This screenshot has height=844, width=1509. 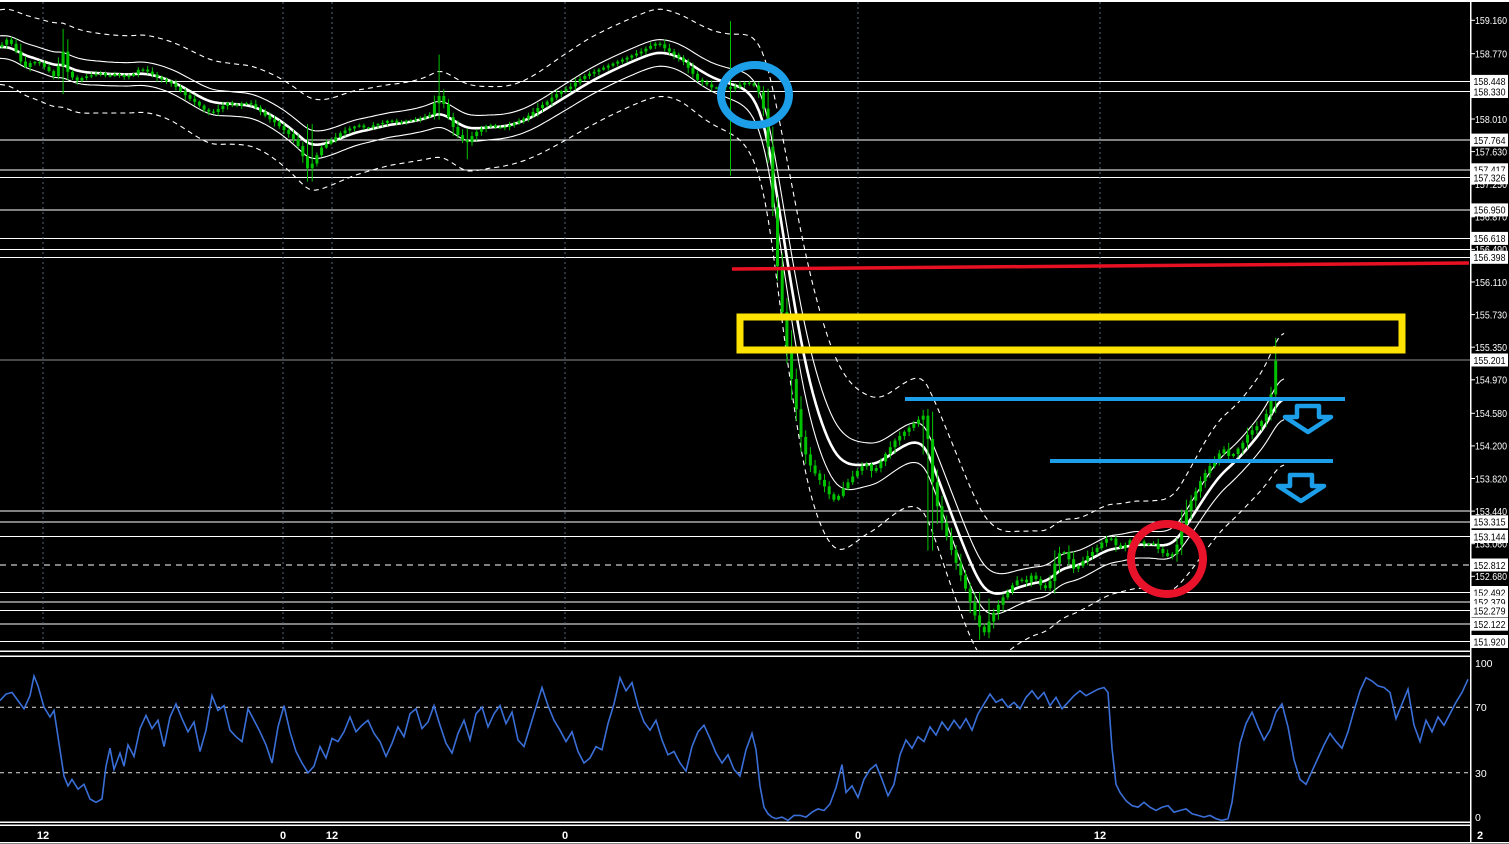 I want to click on svg-text: 158.770, so click(x=1491, y=55).